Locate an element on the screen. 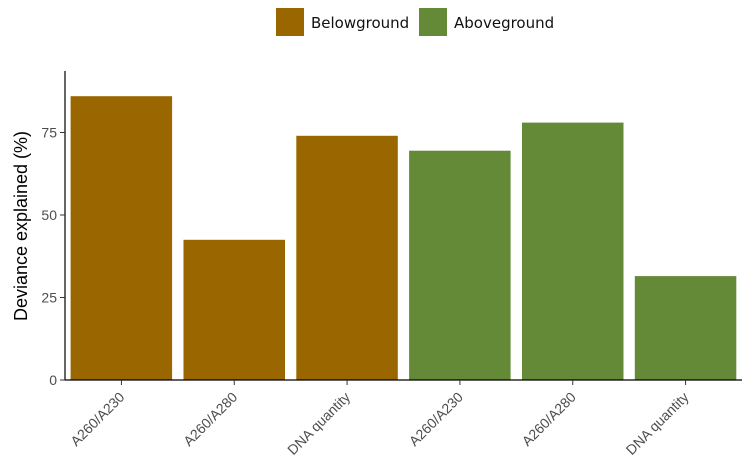  y-tick-label: 50 is located at coordinates (49, 215).